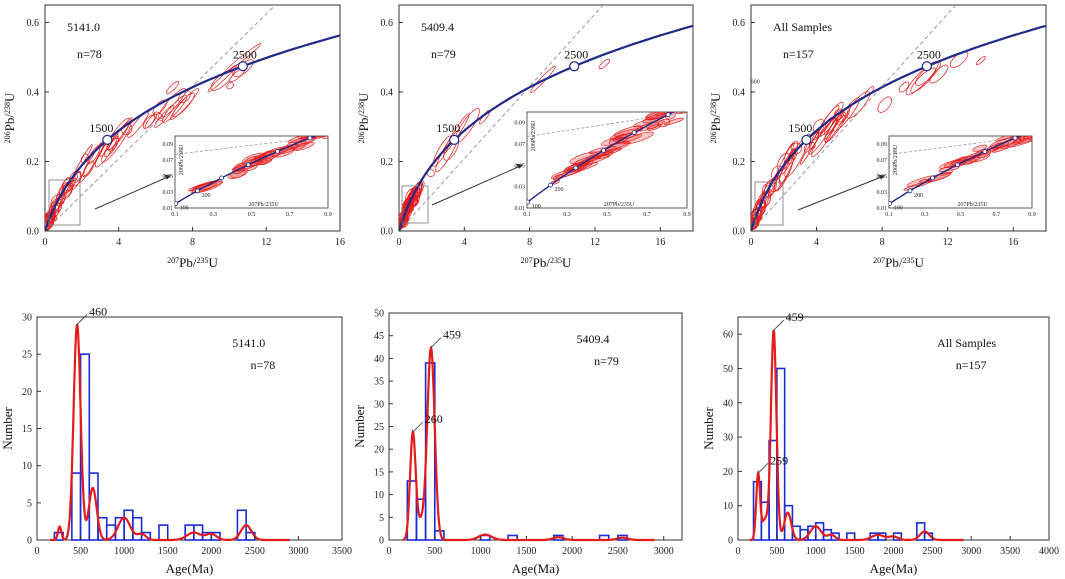 This screenshot has width=1065, height=579. What do you see at coordinates (89, 54) in the screenshot?
I see `sample-count: n=78` at bounding box center [89, 54].